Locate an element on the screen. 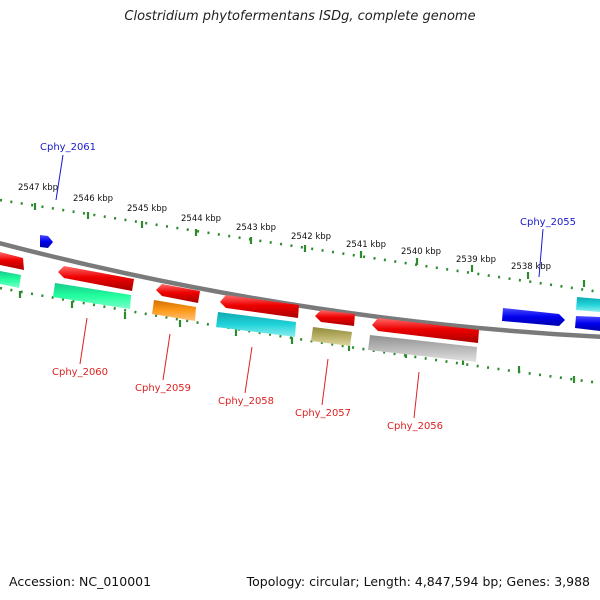  kbp-label: 2538 kbp is located at coordinates (531, 267).